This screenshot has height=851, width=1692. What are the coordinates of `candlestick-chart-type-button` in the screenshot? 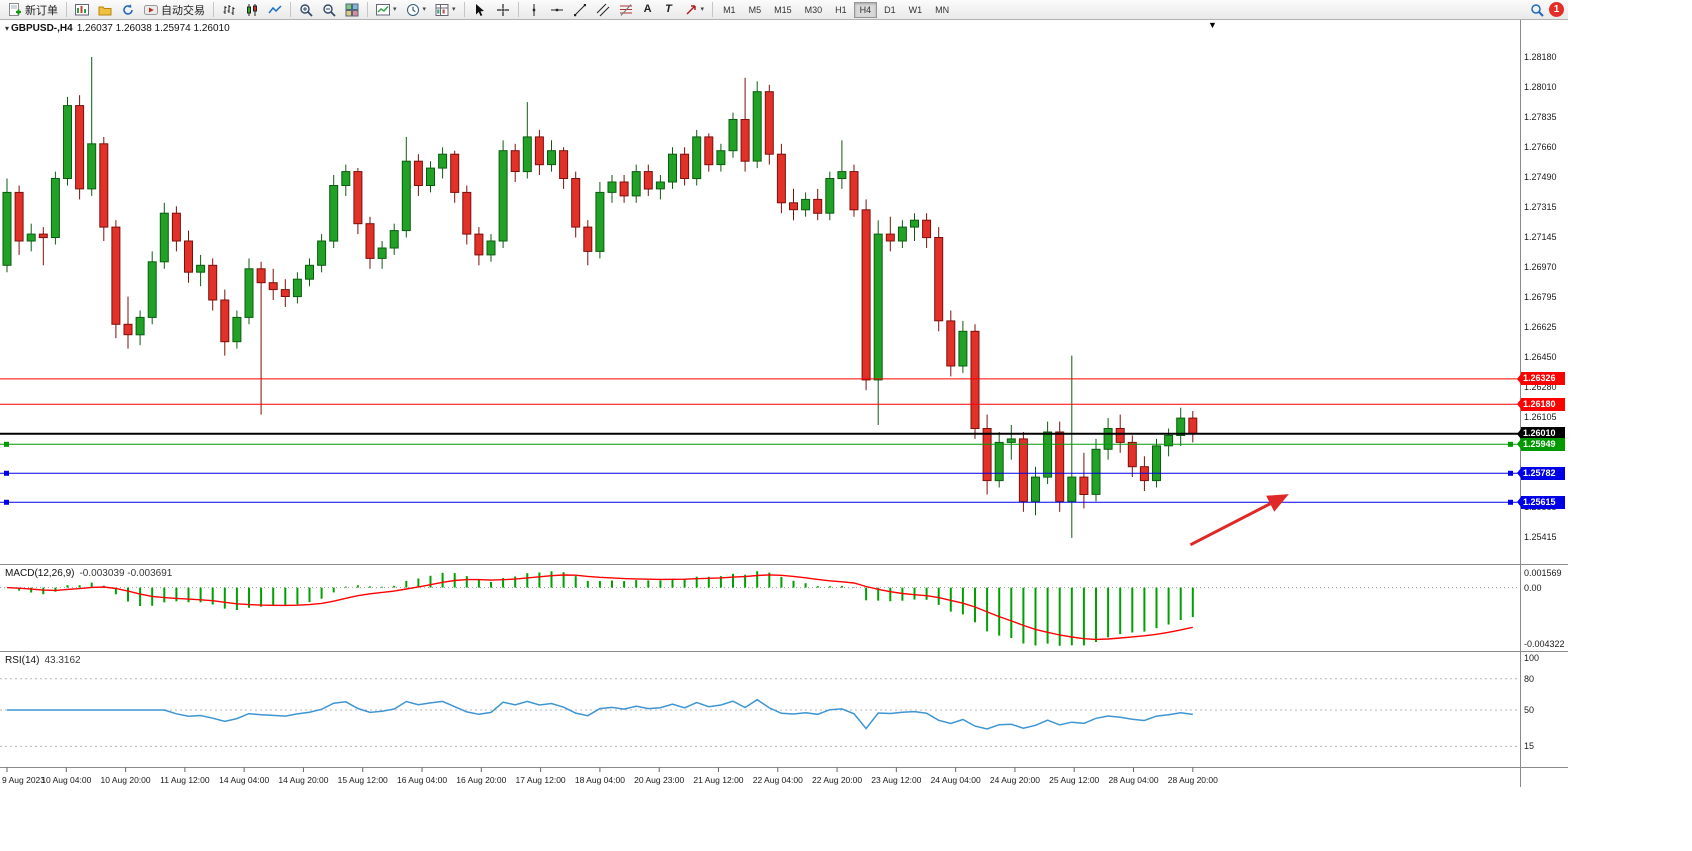 It's located at (252, 10).